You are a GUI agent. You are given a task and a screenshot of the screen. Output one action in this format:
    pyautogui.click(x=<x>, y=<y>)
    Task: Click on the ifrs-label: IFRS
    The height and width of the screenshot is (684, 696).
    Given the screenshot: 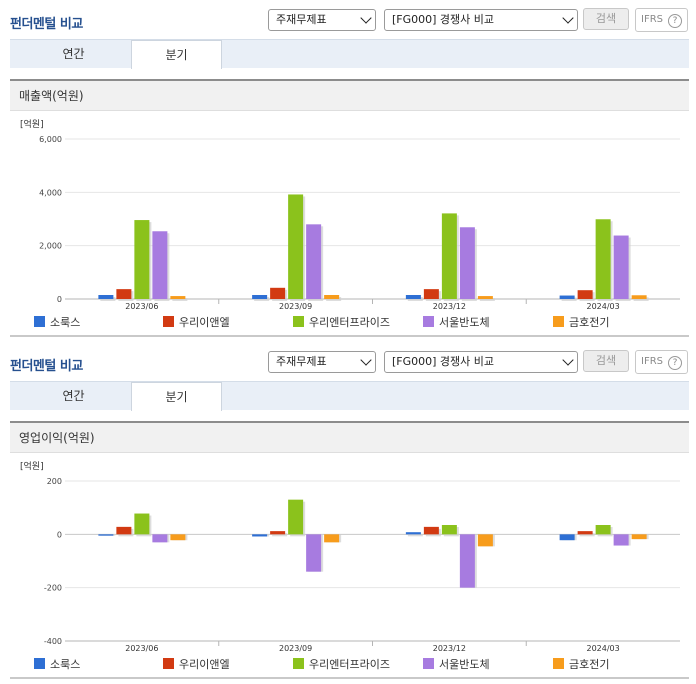 What is the action you would take?
    pyautogui.click(x=652, y=19)
    